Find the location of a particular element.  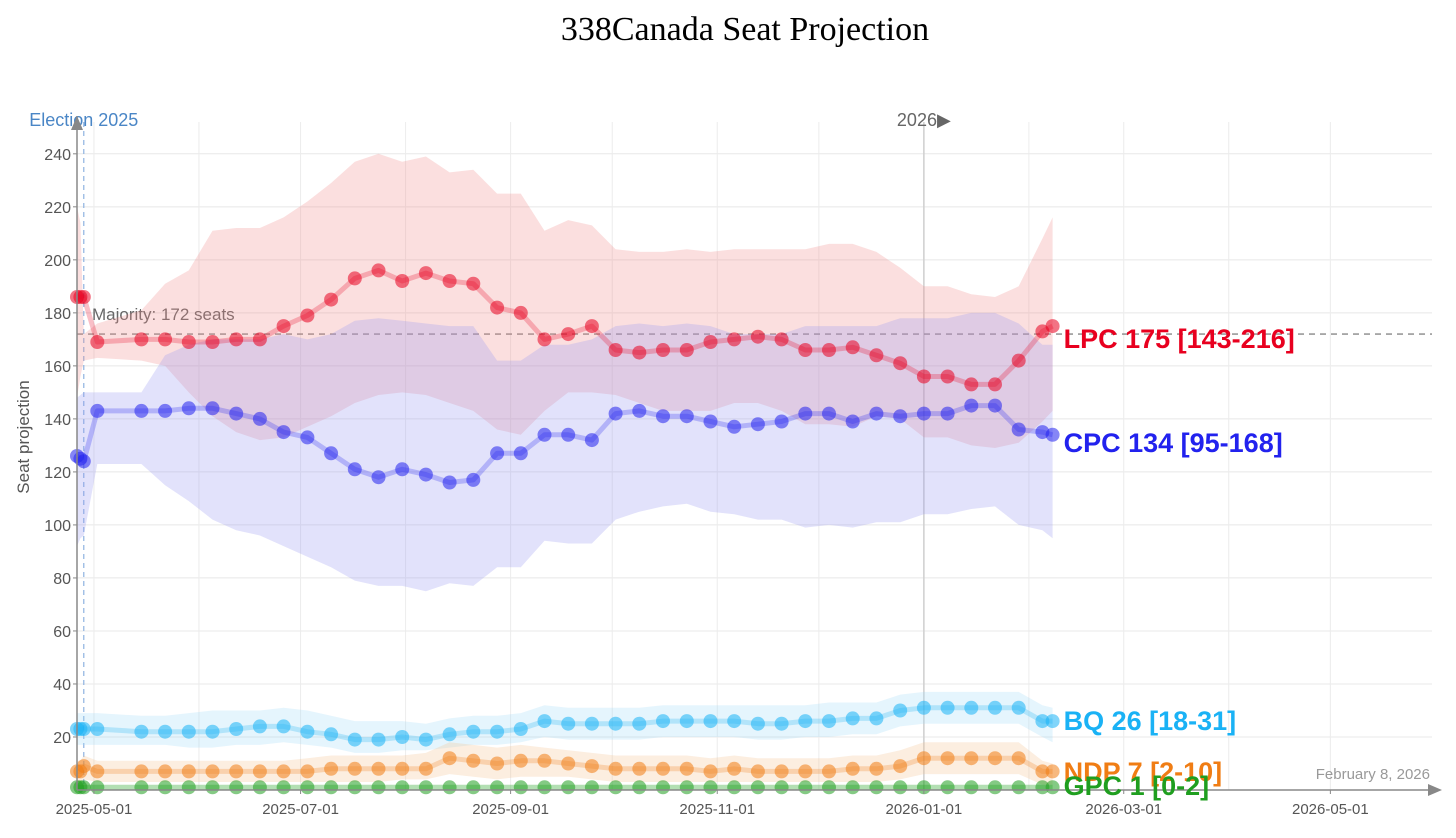

y-tick-label: 200 is located at coordinates (57, 261).